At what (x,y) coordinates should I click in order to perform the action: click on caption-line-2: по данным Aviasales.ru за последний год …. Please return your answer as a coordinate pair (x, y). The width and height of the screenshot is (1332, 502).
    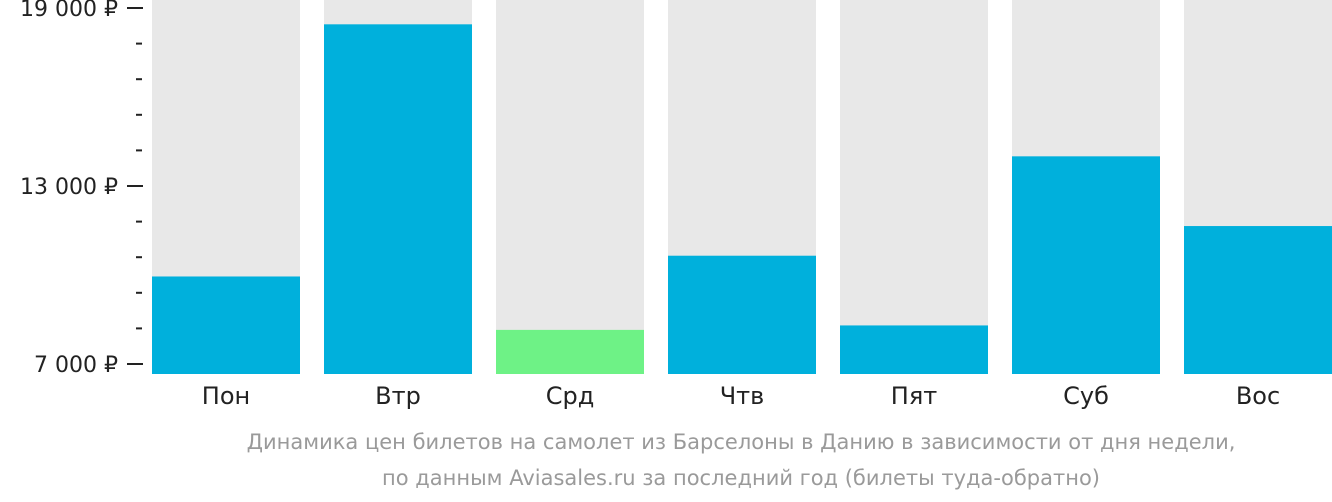
    Looking at the image, I should click on (741, 478).